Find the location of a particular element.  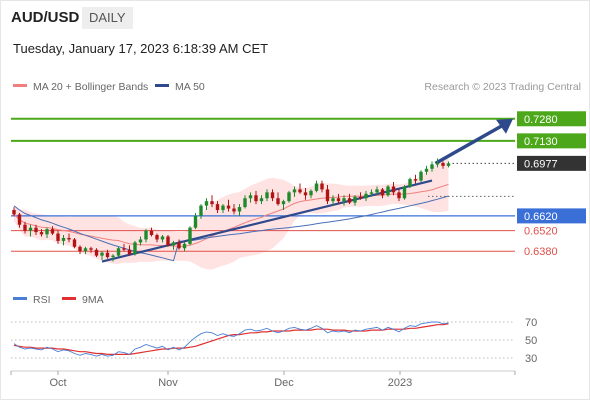

moving-averages is located at coordinates (231, 222).